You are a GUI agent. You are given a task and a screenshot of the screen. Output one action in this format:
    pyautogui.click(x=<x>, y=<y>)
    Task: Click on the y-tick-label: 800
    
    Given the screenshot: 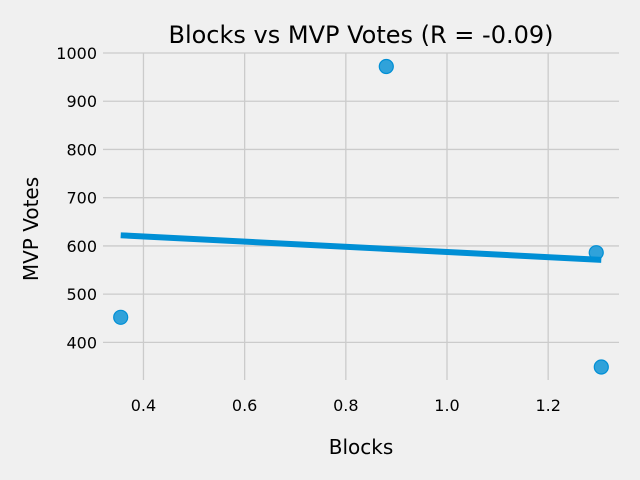 What is the action you would take?
    pyautogui.click(x=81, y=149)
    